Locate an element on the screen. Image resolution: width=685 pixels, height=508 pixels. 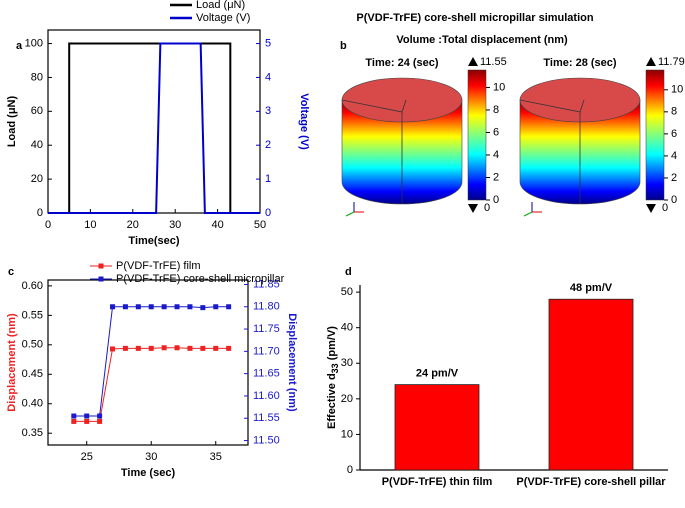
panel-letter: d is located at coordinates (348, 272).